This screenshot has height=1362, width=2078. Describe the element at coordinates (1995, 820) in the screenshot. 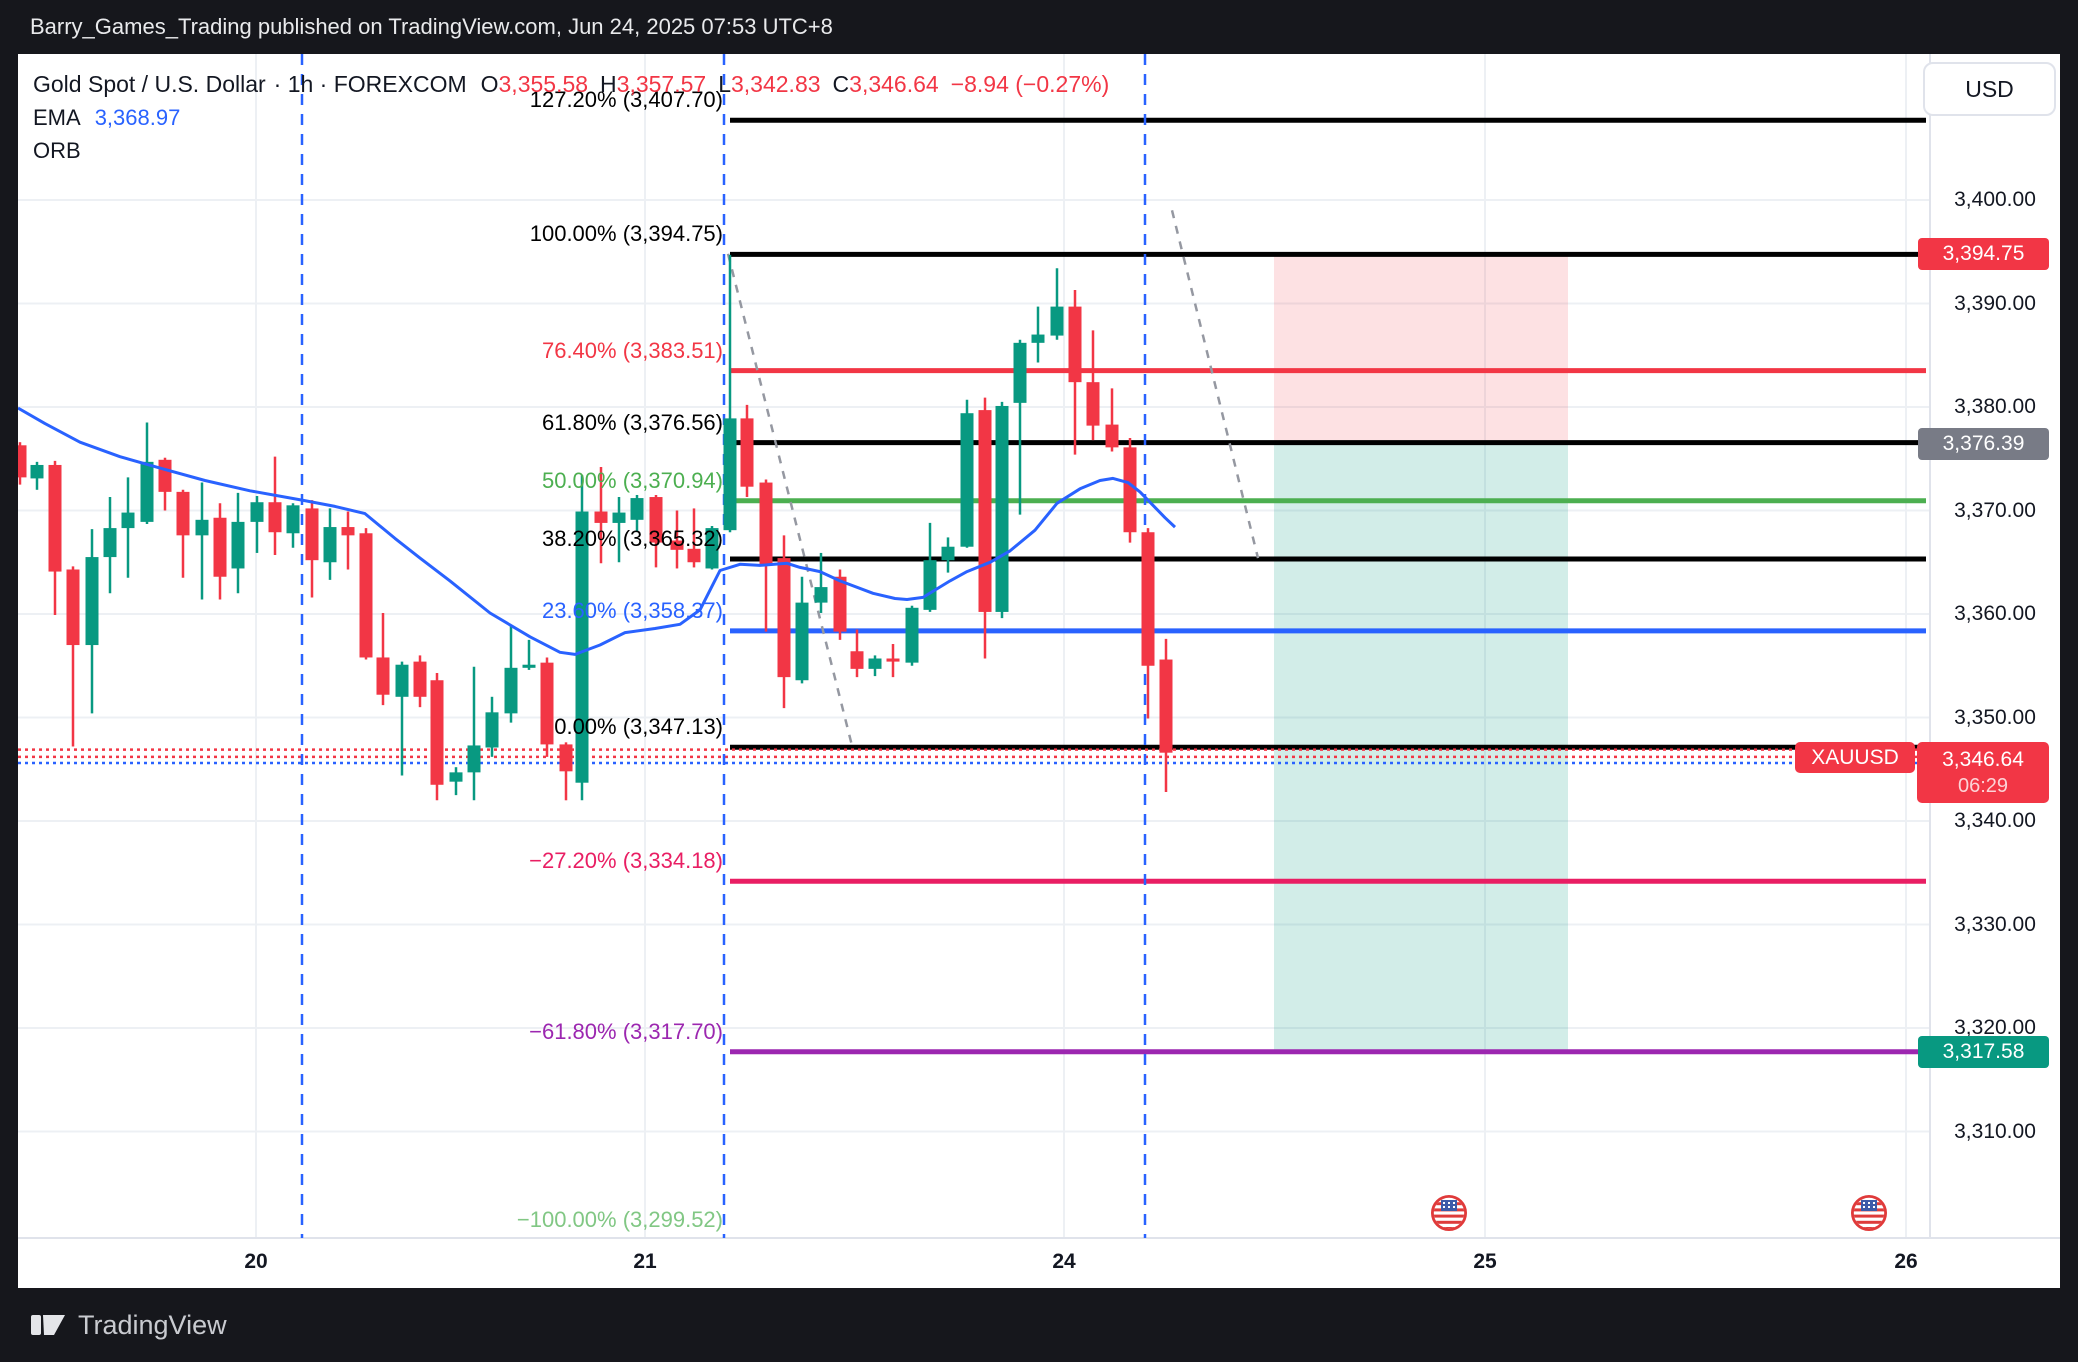

I see `price-axis-tick: 3,340.00` at that location.